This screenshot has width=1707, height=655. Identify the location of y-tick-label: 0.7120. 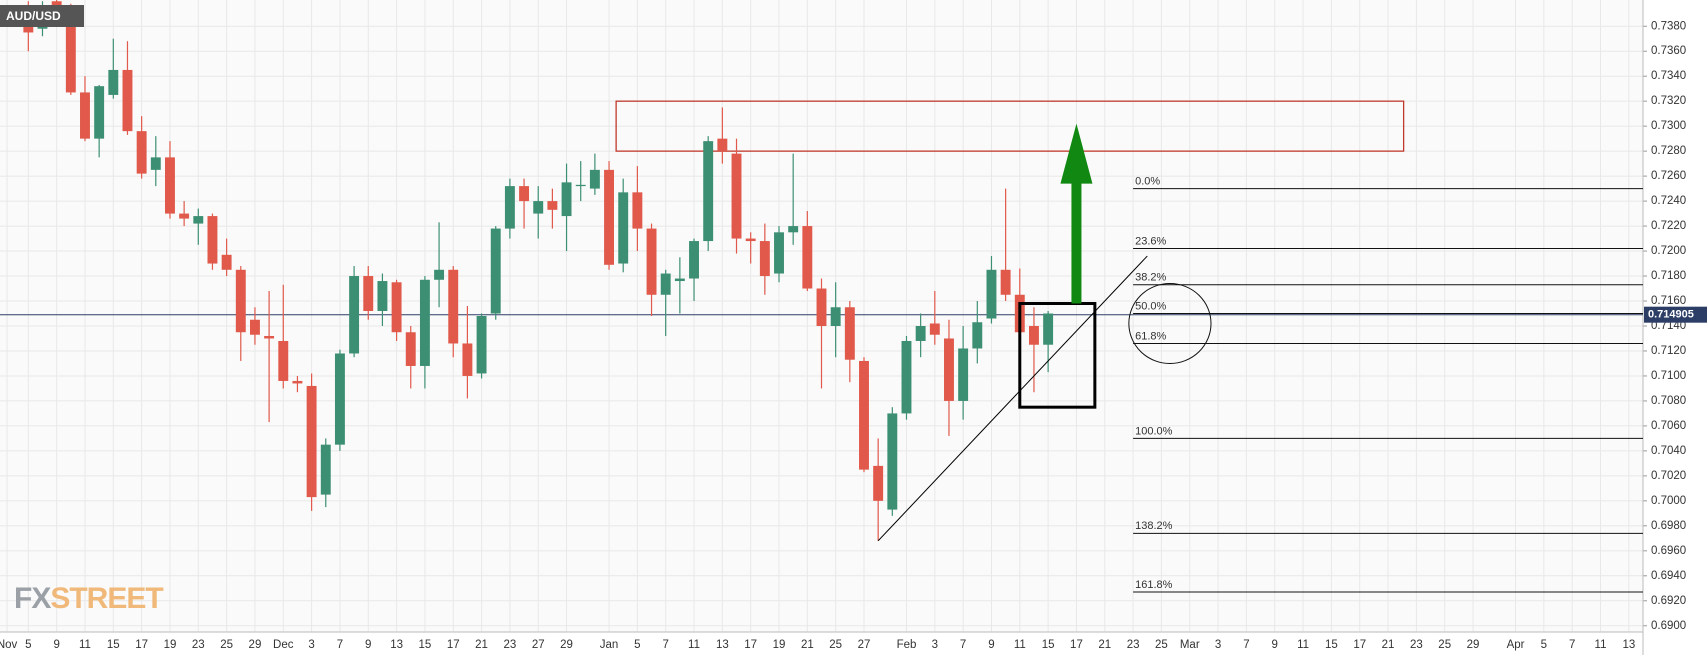
(1668, 351).